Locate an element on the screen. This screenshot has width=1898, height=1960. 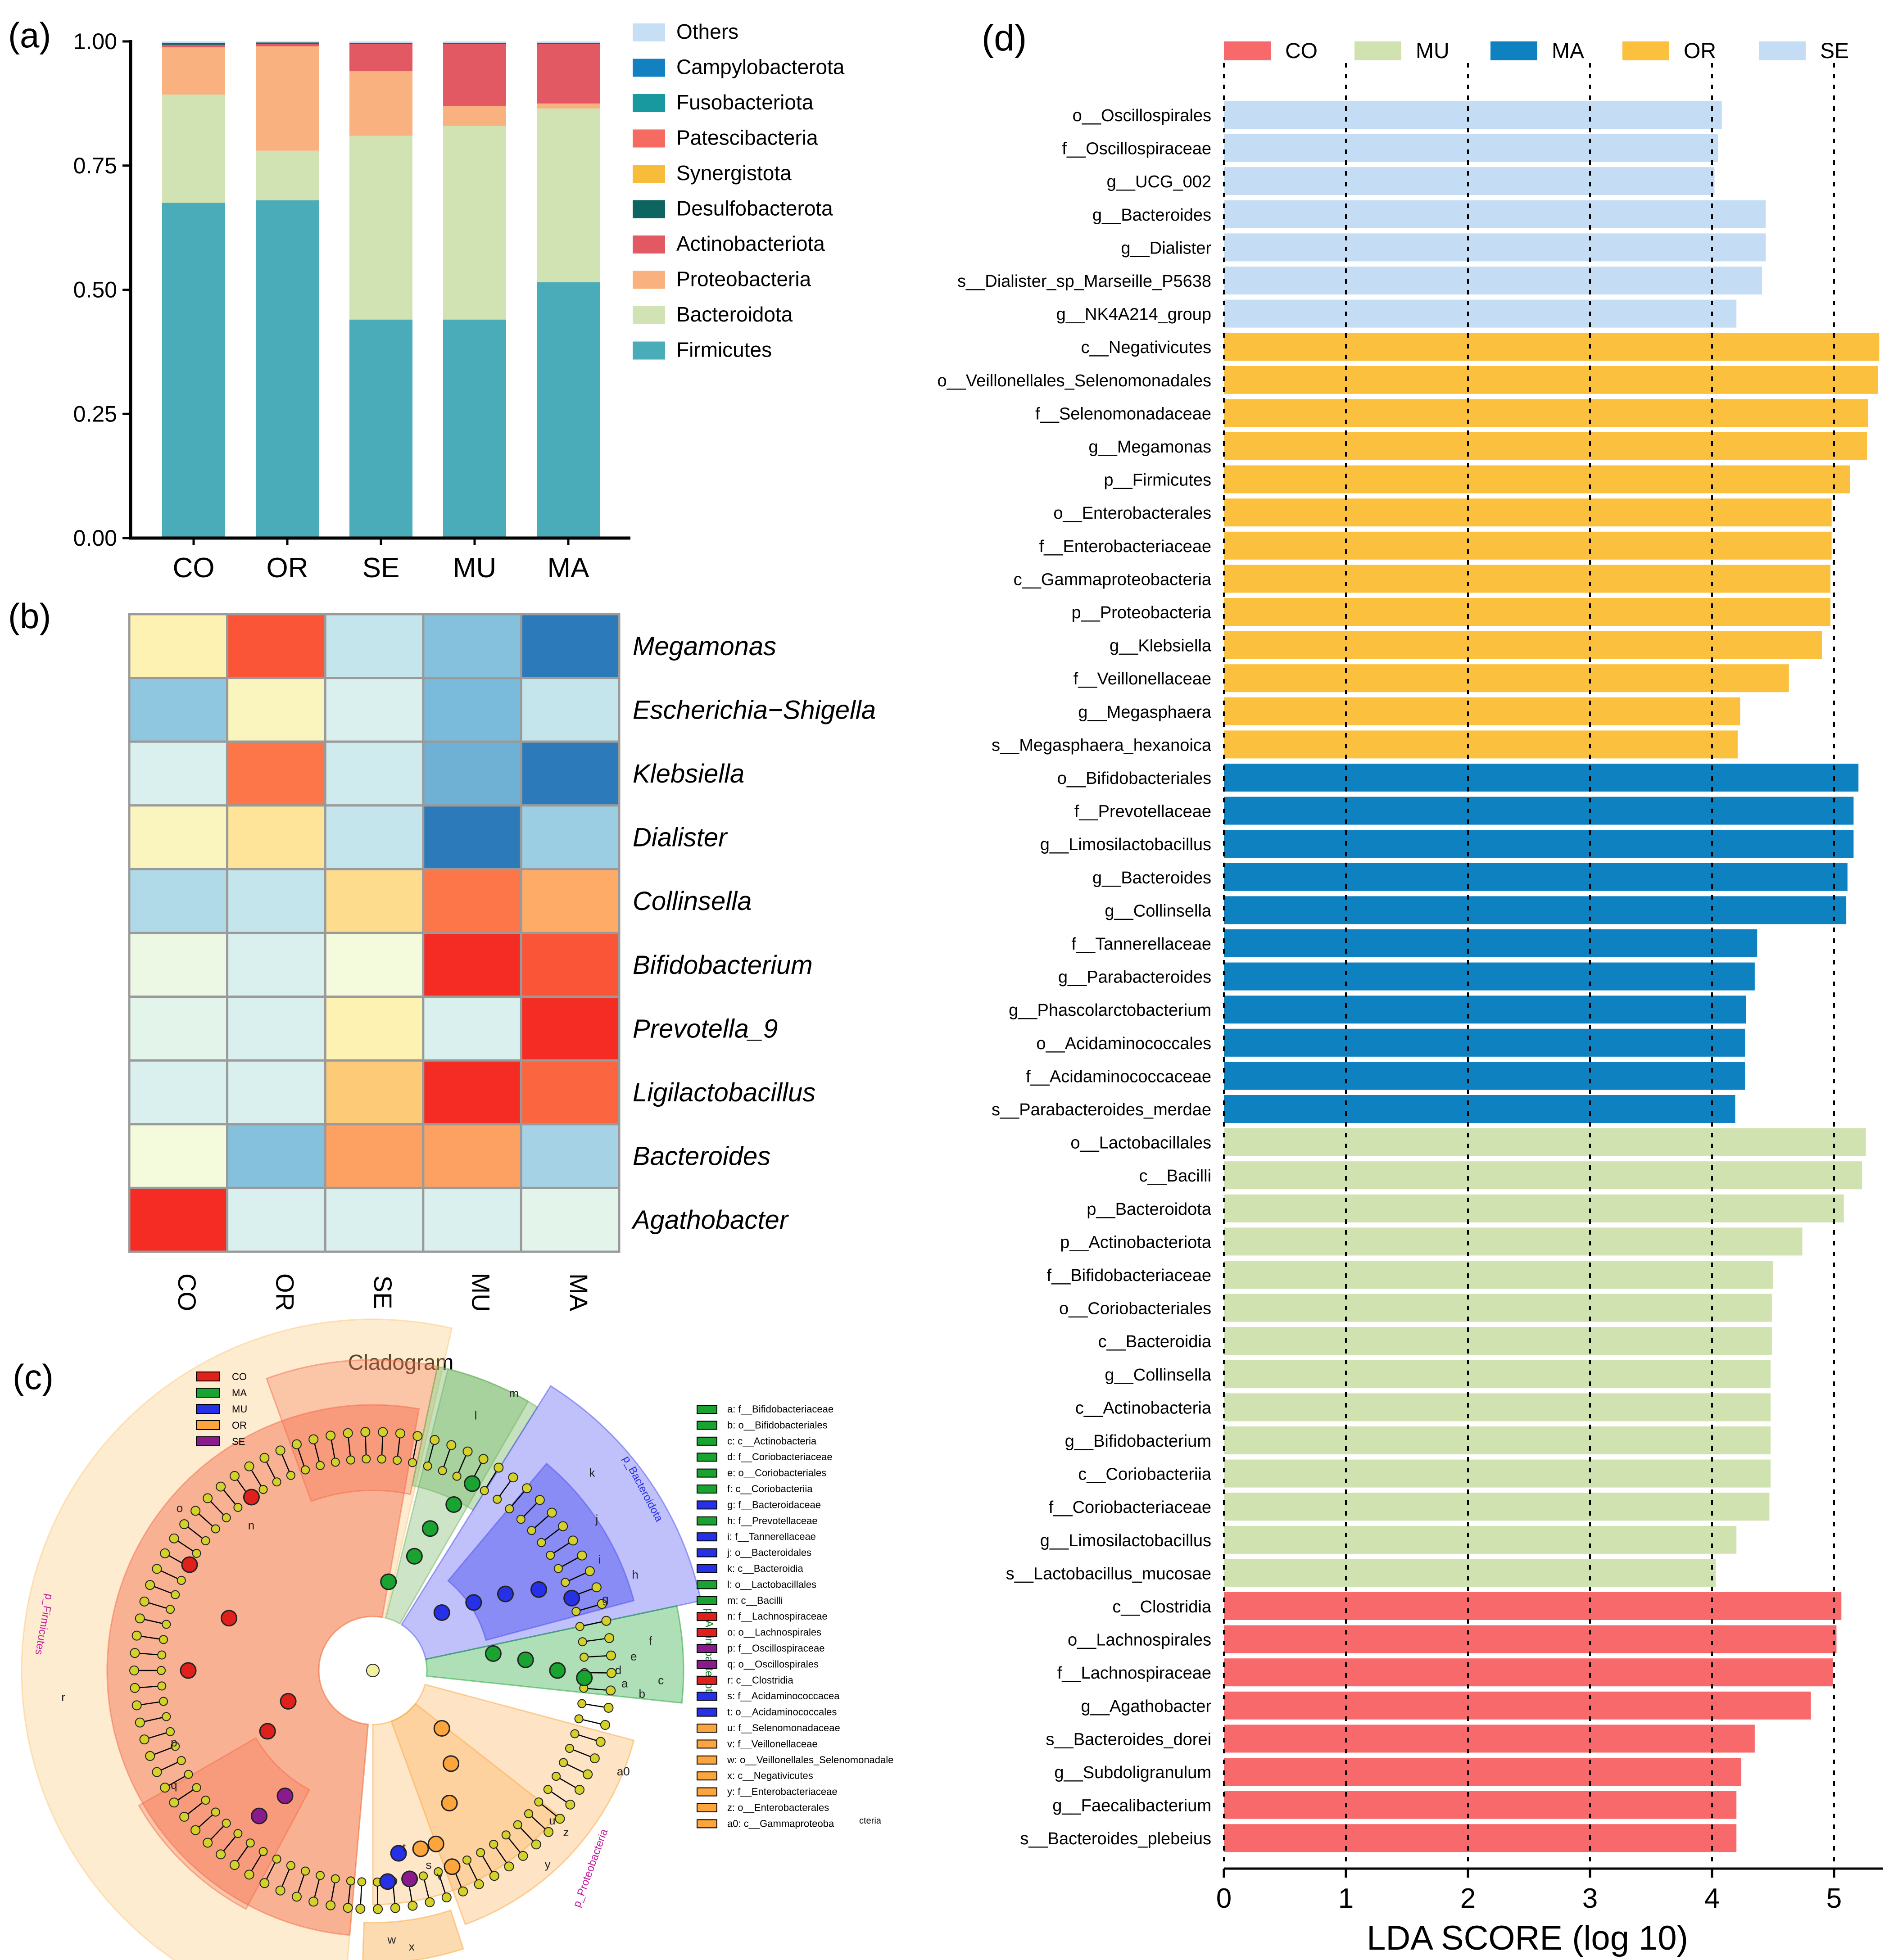
lda-bar-OR is located at coordinates (1527, 579).